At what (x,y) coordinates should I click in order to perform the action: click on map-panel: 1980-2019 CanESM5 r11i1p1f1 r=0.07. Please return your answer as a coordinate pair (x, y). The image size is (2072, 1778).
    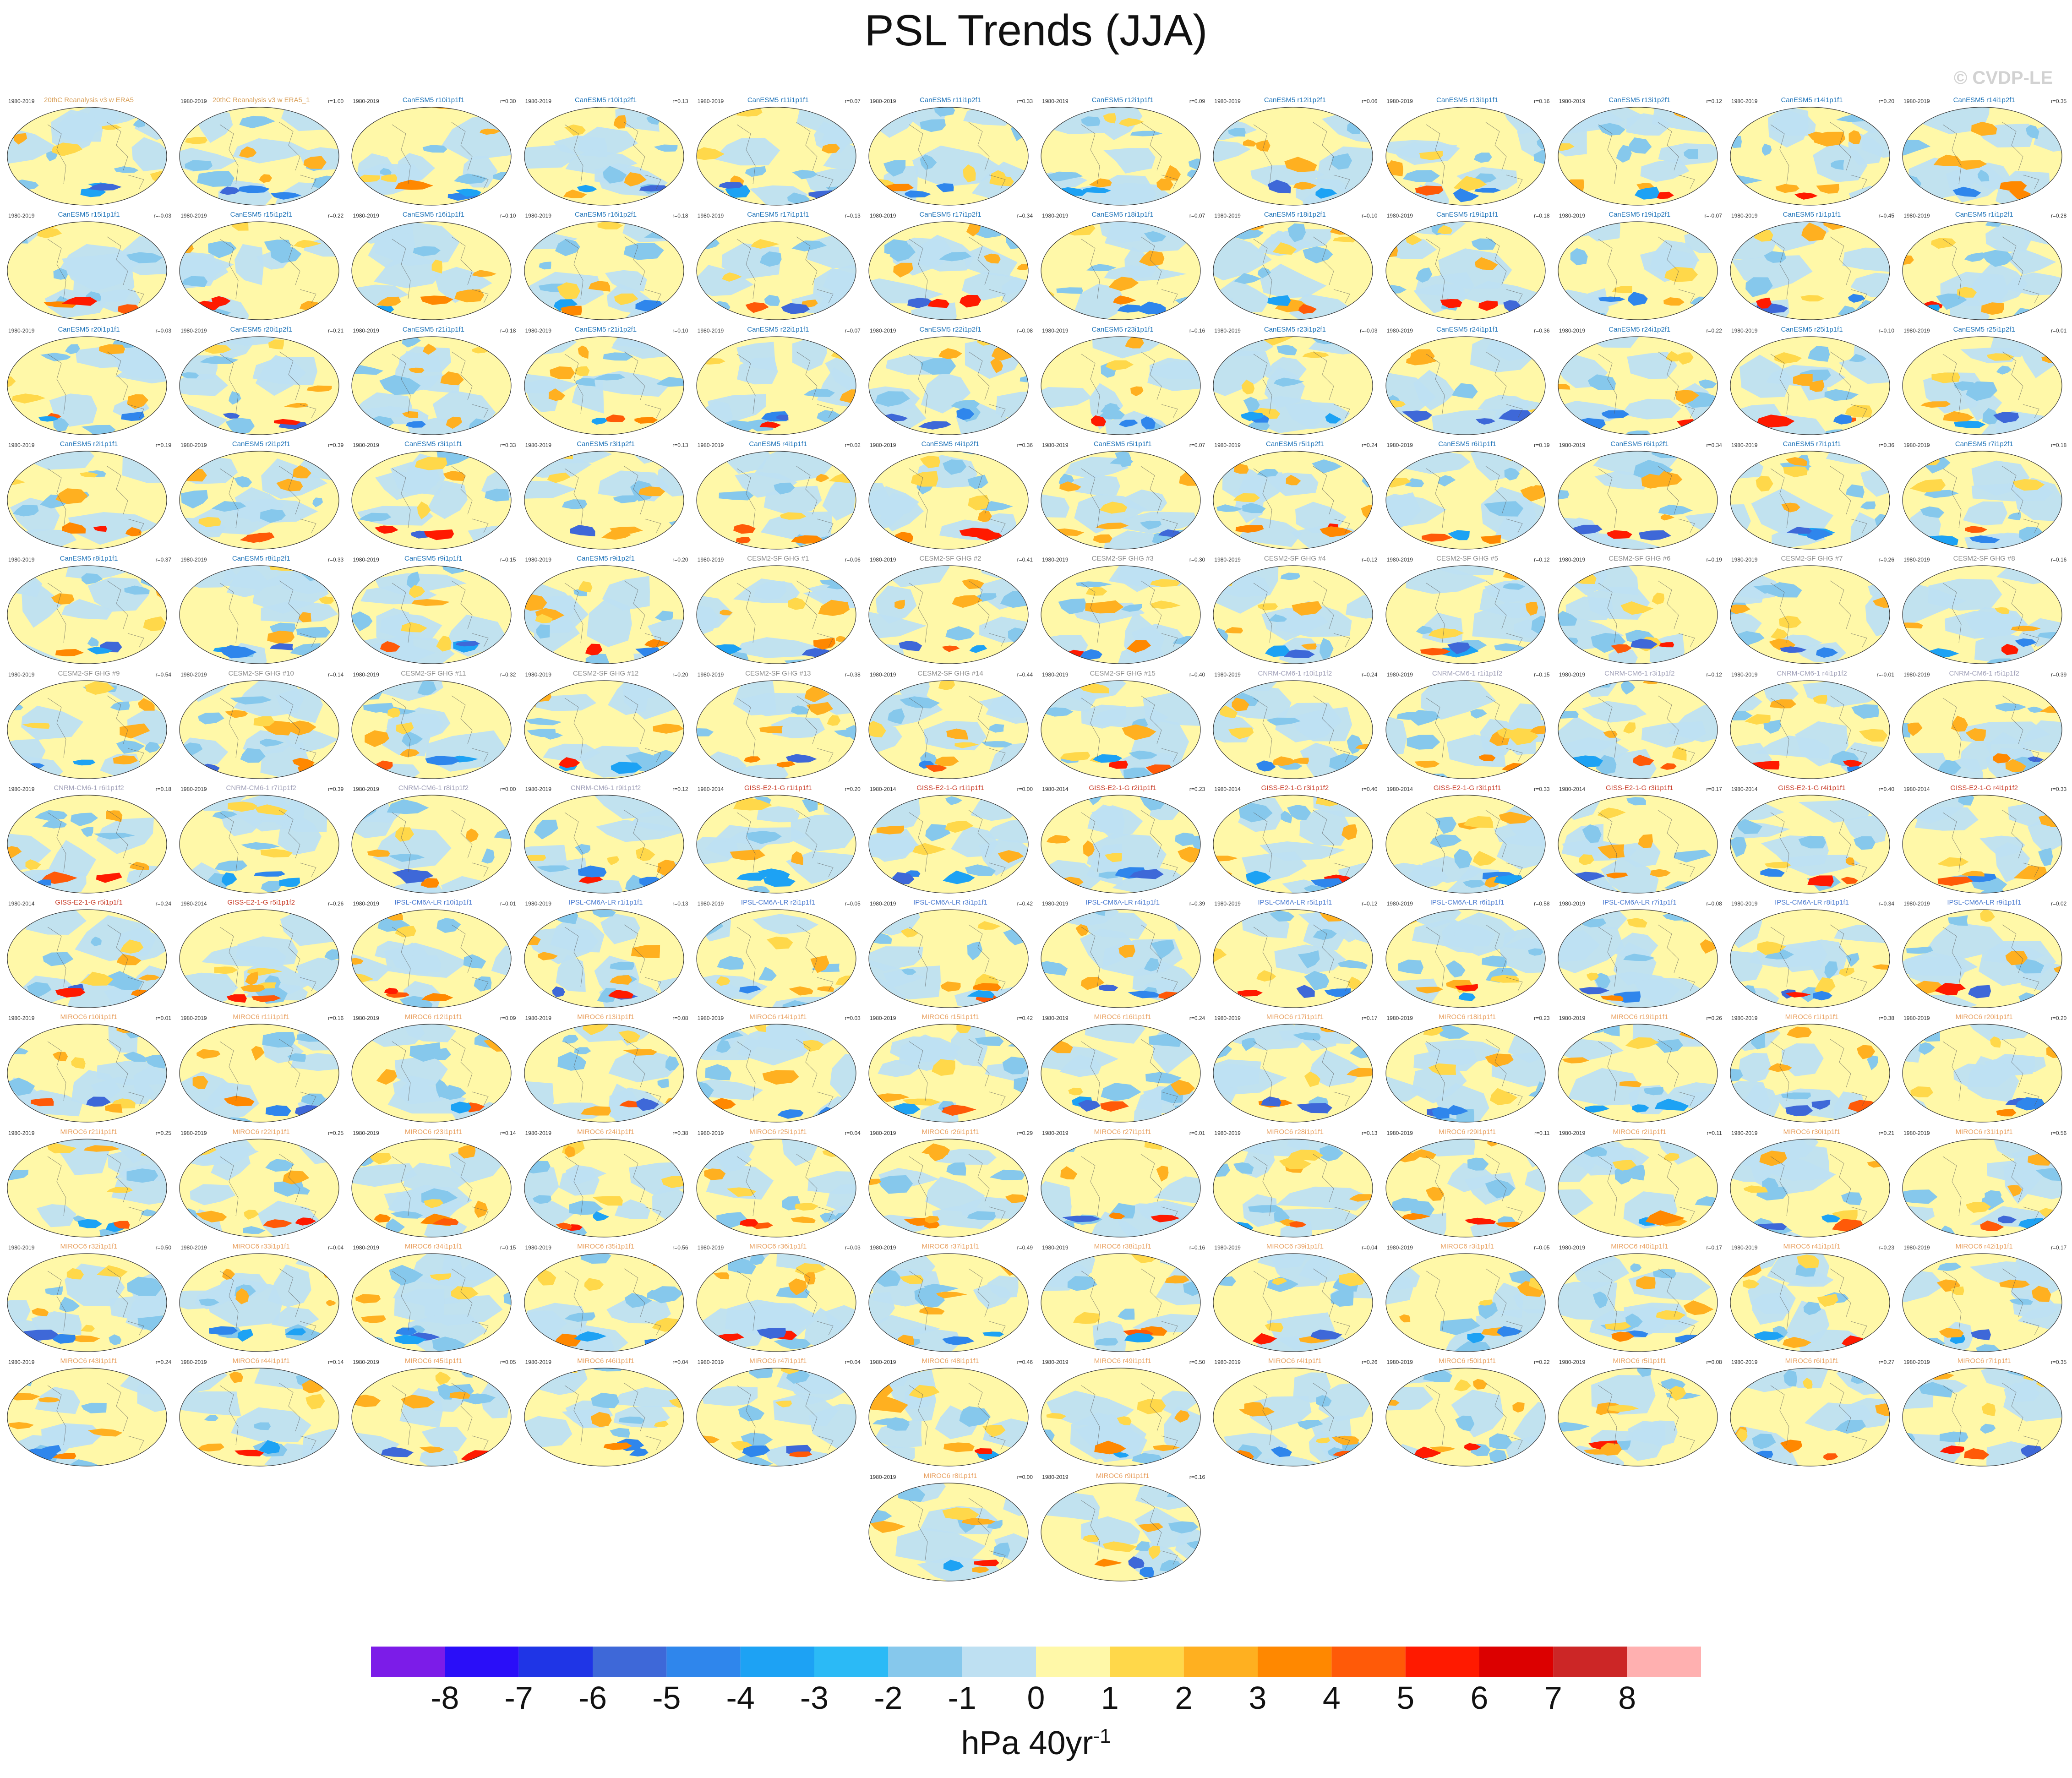
    Looking at the image, I should click on (777, 152).